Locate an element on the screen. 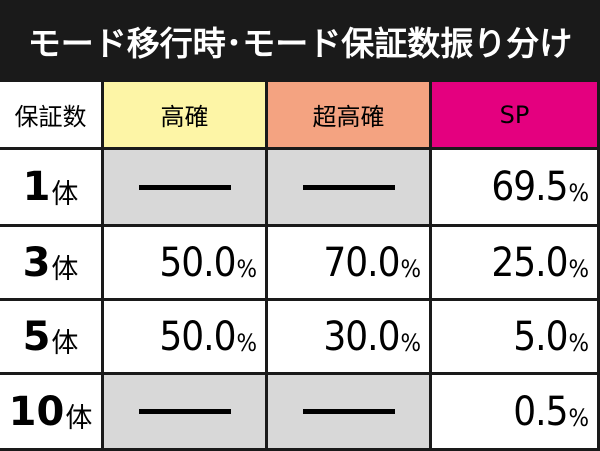  table-cell-value: 5.0% is located at coordinates (516, 338).